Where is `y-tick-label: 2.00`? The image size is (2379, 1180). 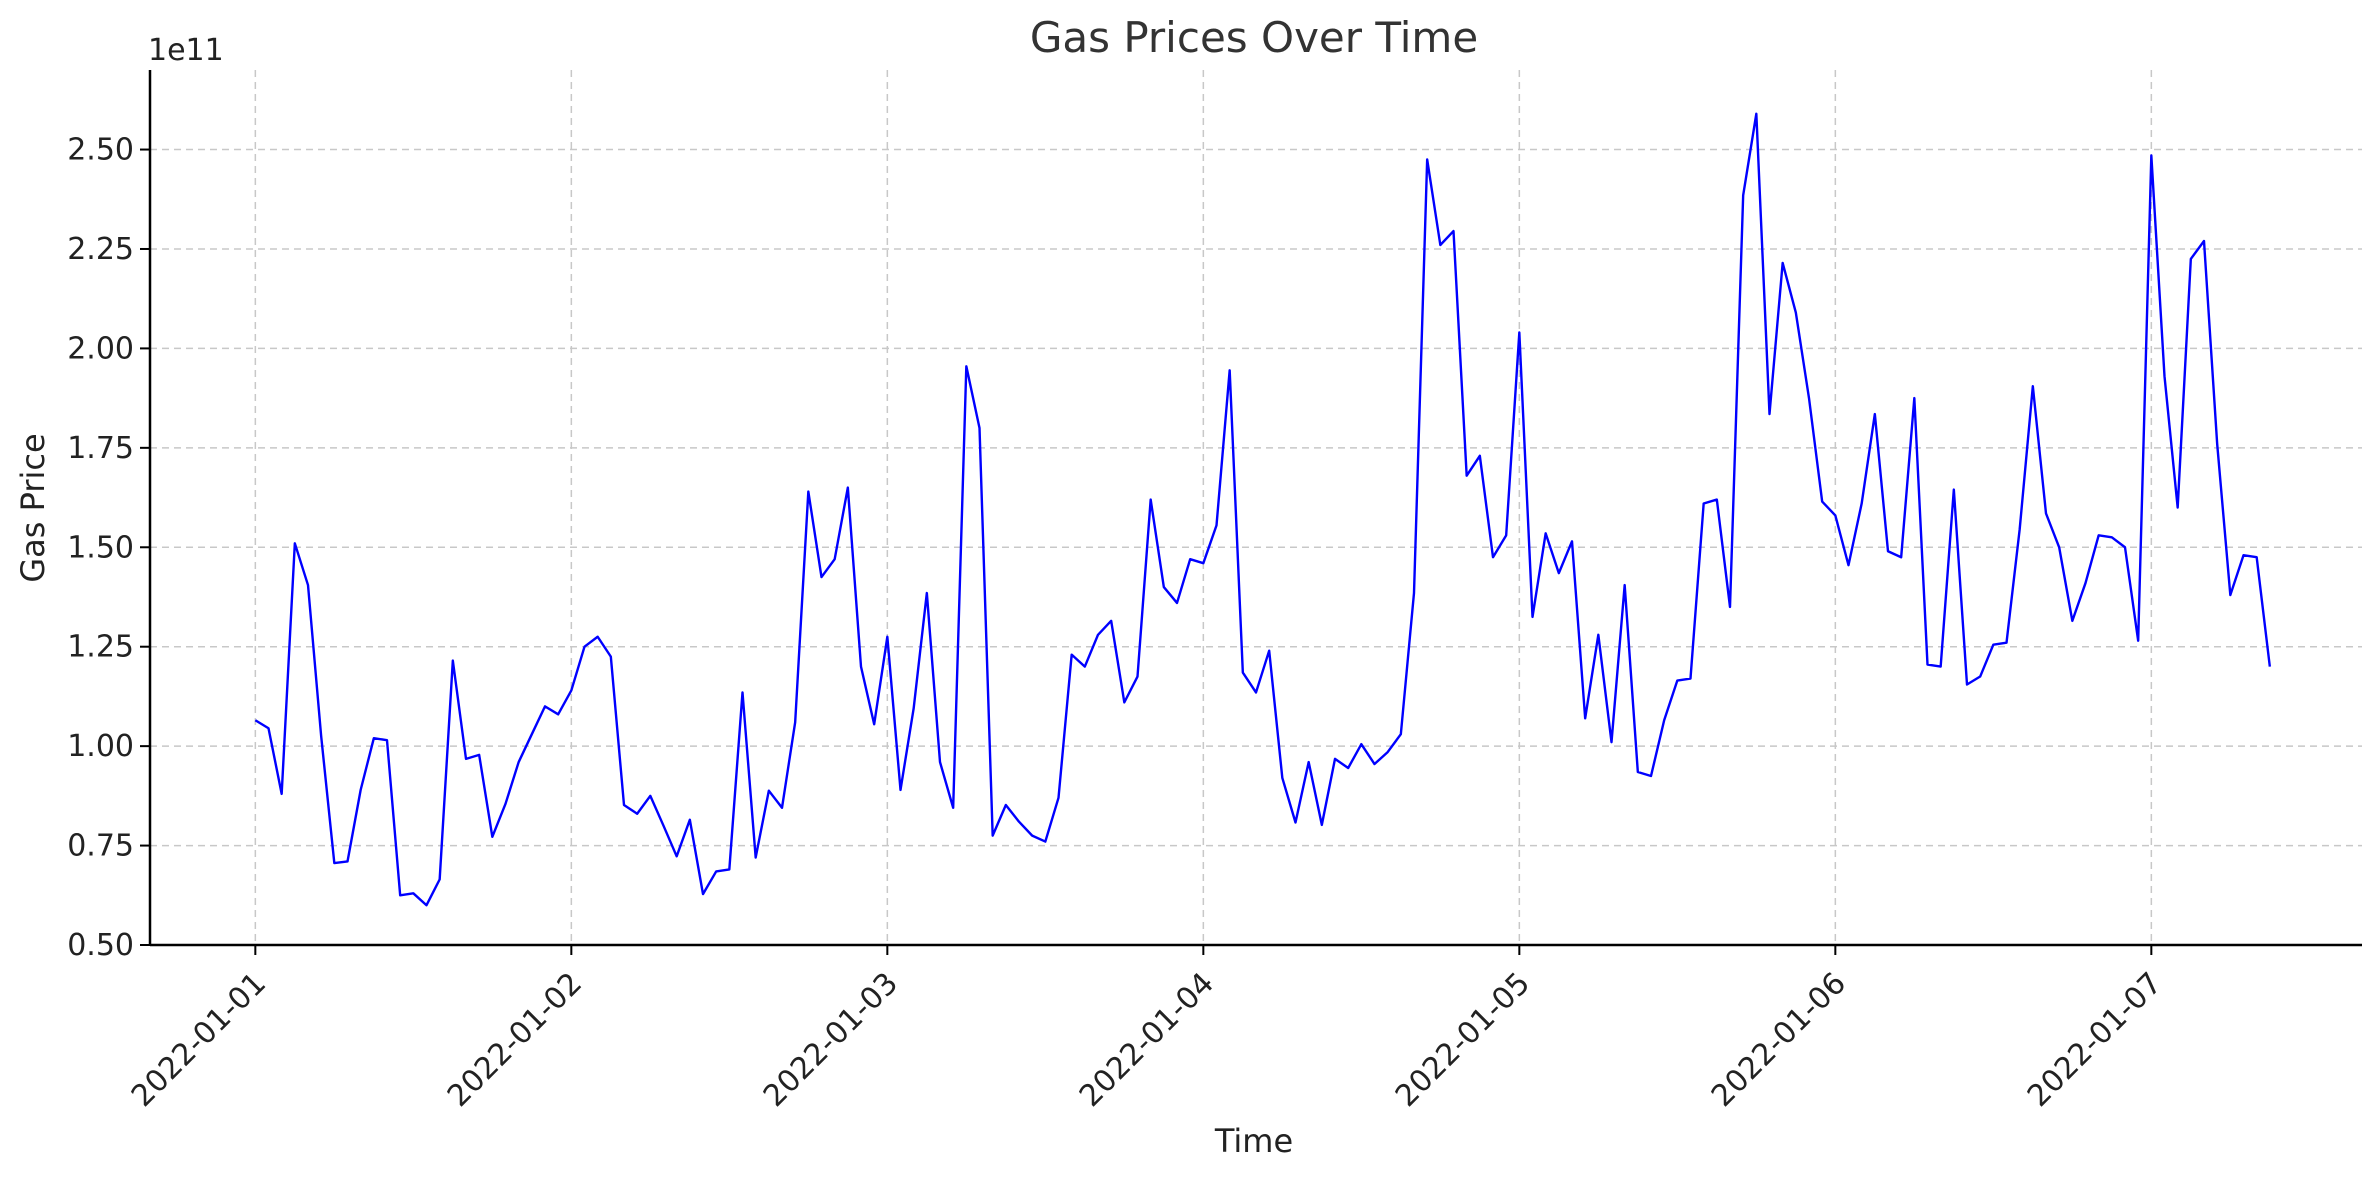
y-tick-label: 2.00 is located at coordinates (100, 348).